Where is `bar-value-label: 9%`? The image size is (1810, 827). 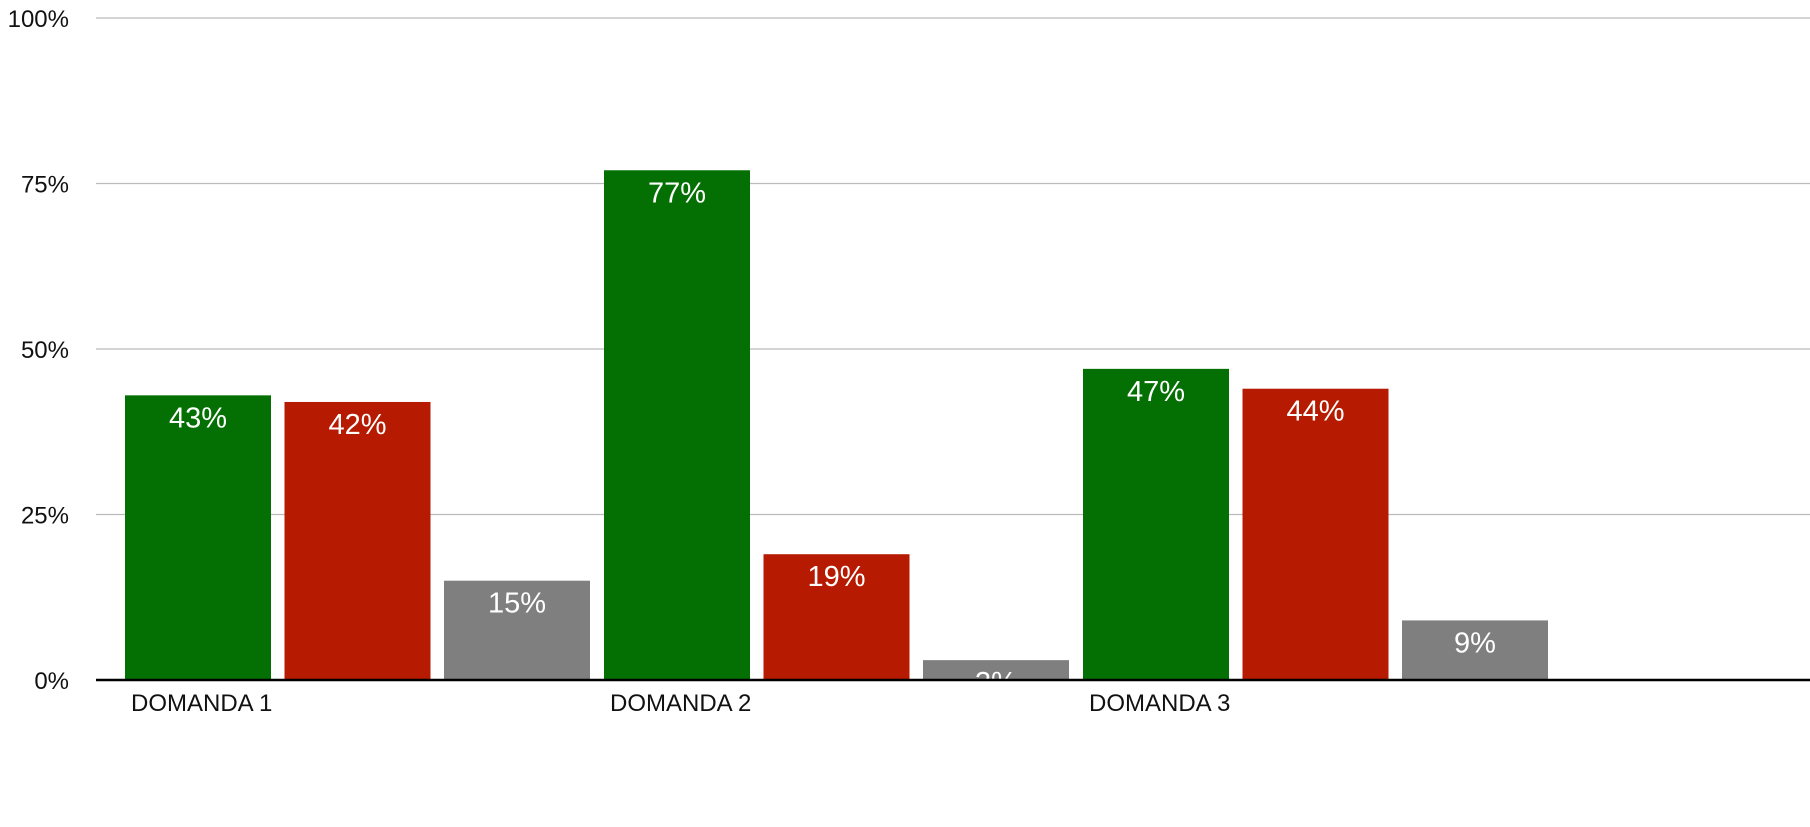
bar-value-label: 9% is located at coordinates (1475, 643).